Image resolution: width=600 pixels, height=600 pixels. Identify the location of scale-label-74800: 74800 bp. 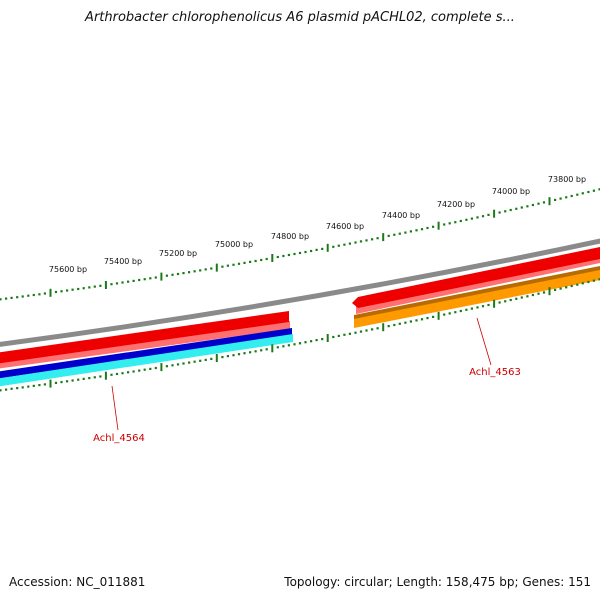
(290, 236).